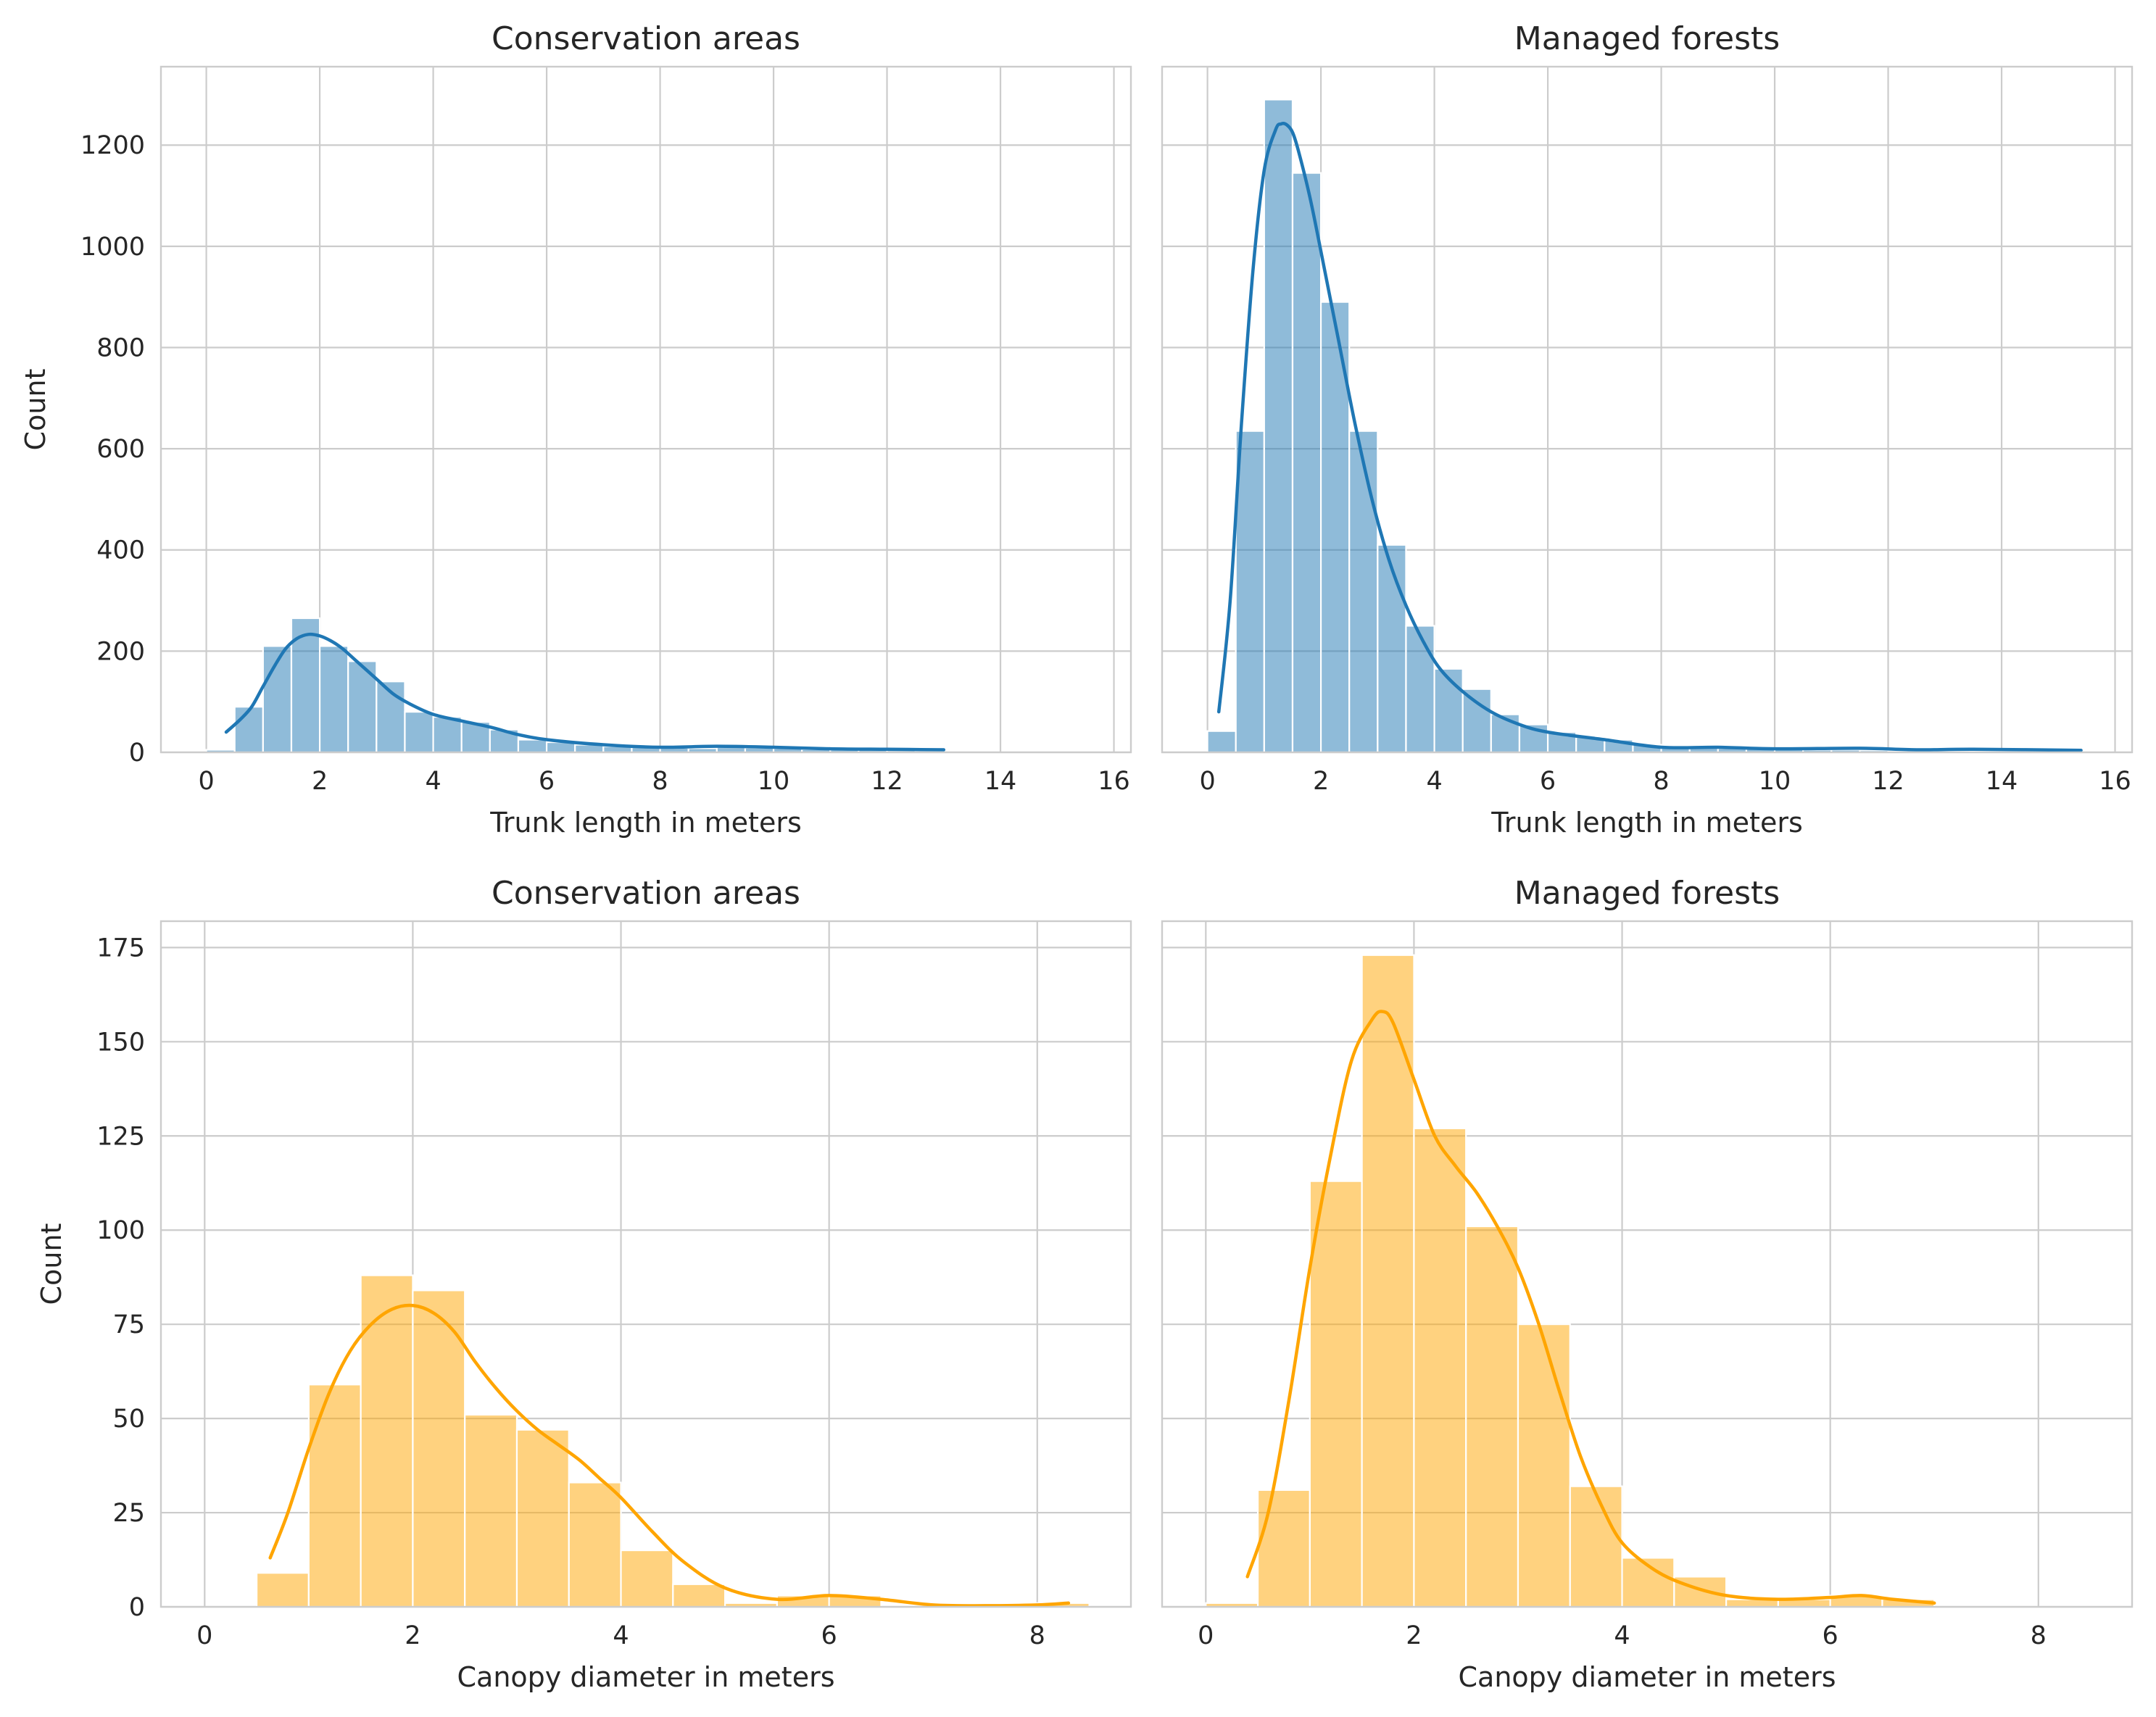 This screenshot has height=1717, width=2156. I want to click on y-tick-label: 150, so click(120, 1042).